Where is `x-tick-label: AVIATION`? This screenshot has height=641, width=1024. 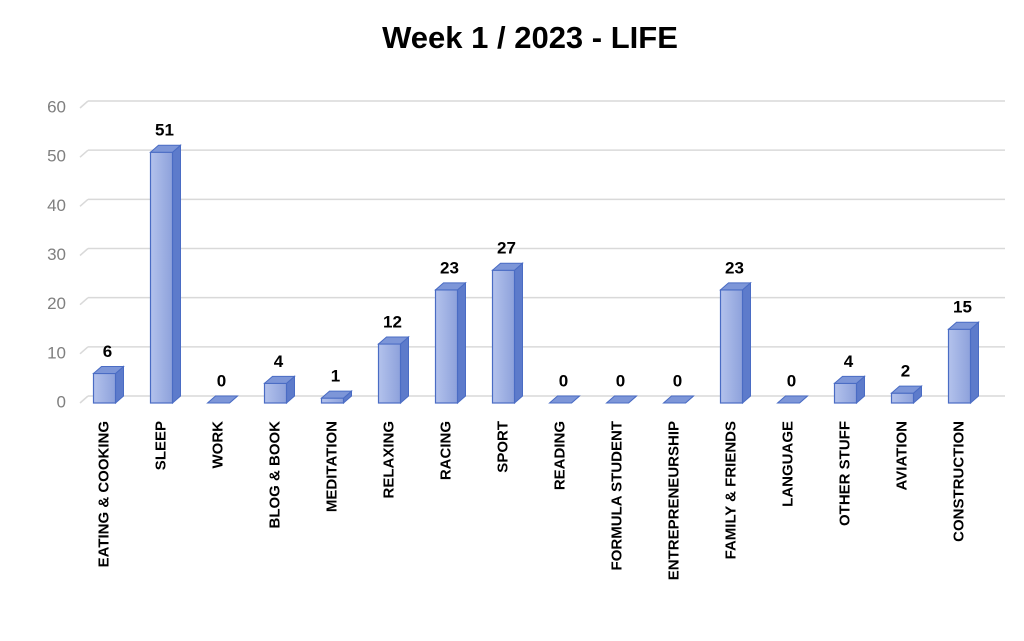
x-tick-label: AVIATION is located at coordinates (901, 455).